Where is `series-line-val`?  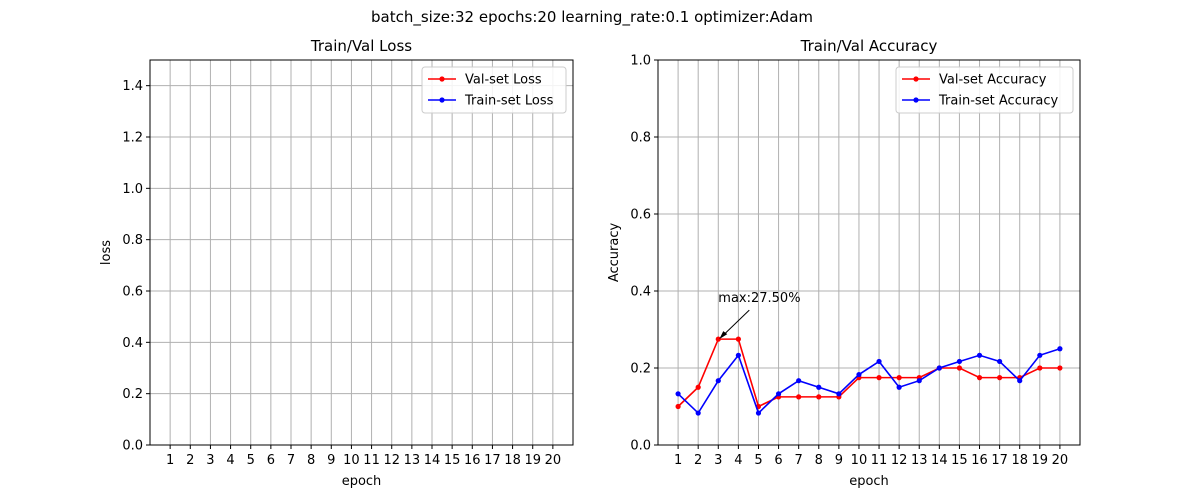
series-line-val is located at coordinates (868, 373).